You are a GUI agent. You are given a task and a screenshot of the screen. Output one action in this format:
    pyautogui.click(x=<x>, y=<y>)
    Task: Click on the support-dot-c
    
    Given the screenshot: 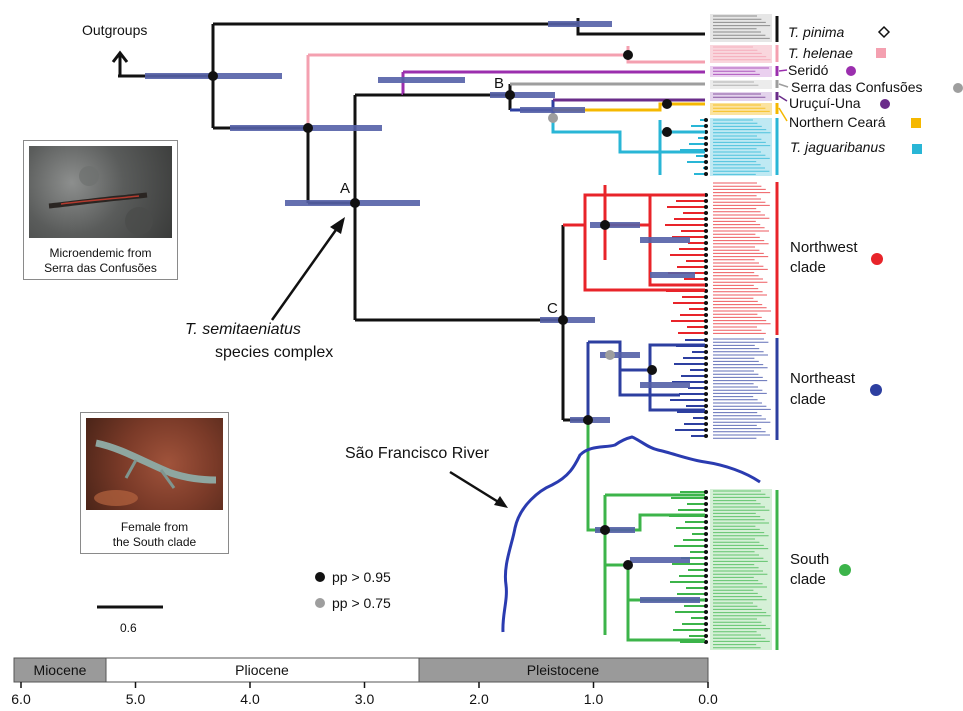 What is the action you would take?
    pyautogui.click(x=563, y=320)
    